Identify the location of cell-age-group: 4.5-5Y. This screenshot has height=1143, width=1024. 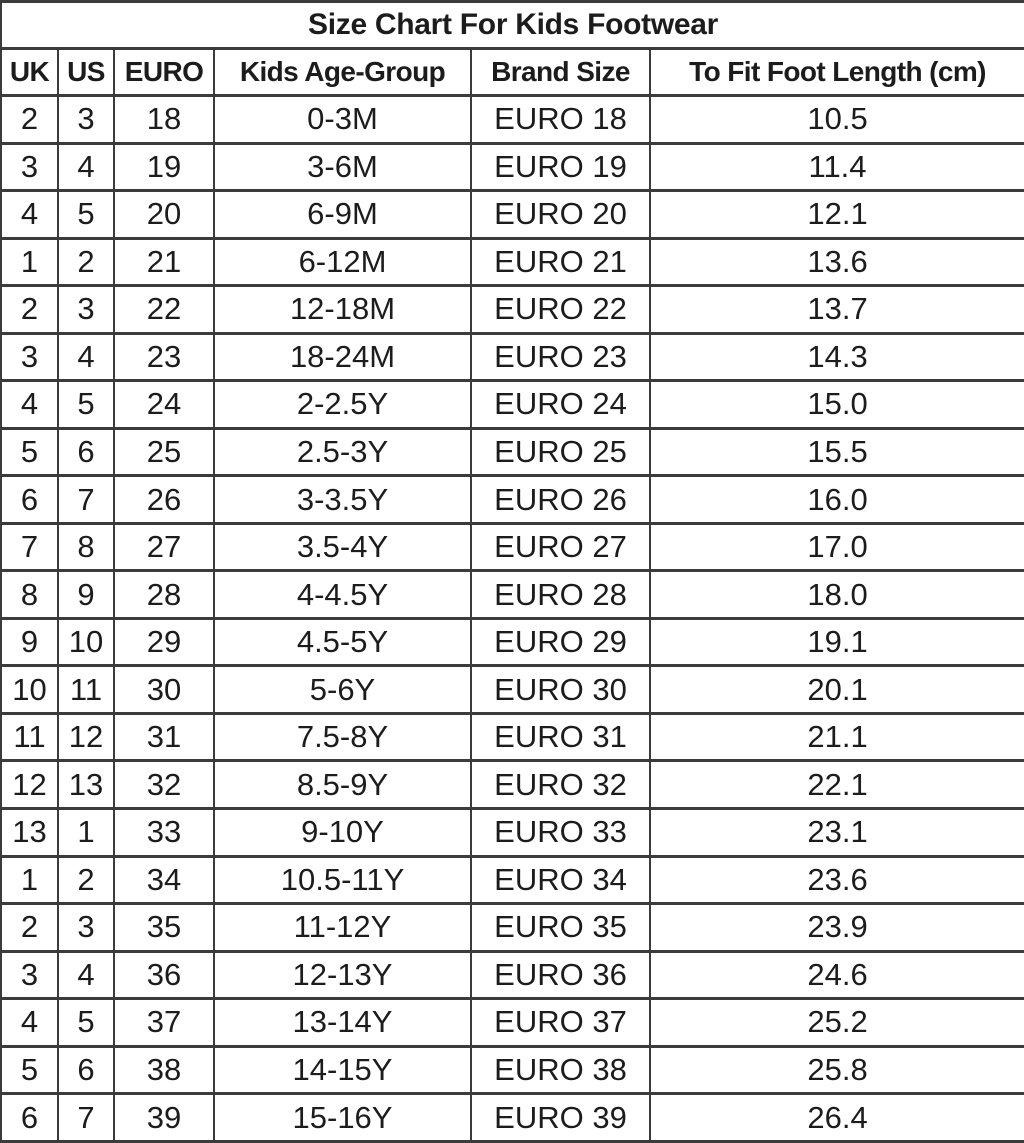
(342, 642).